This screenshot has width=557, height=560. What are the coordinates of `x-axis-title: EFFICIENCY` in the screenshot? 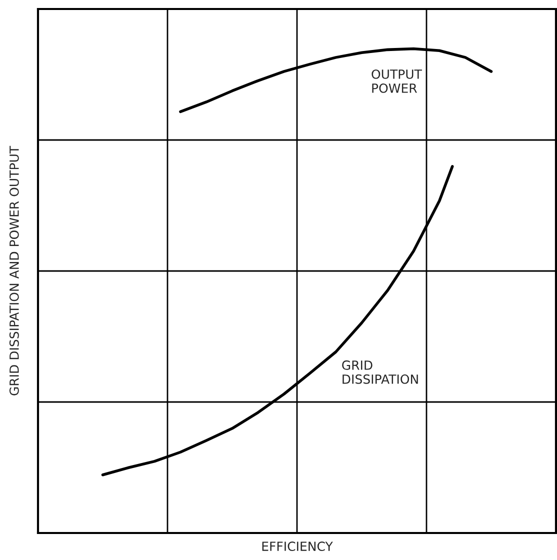 It's located at (297, 547).